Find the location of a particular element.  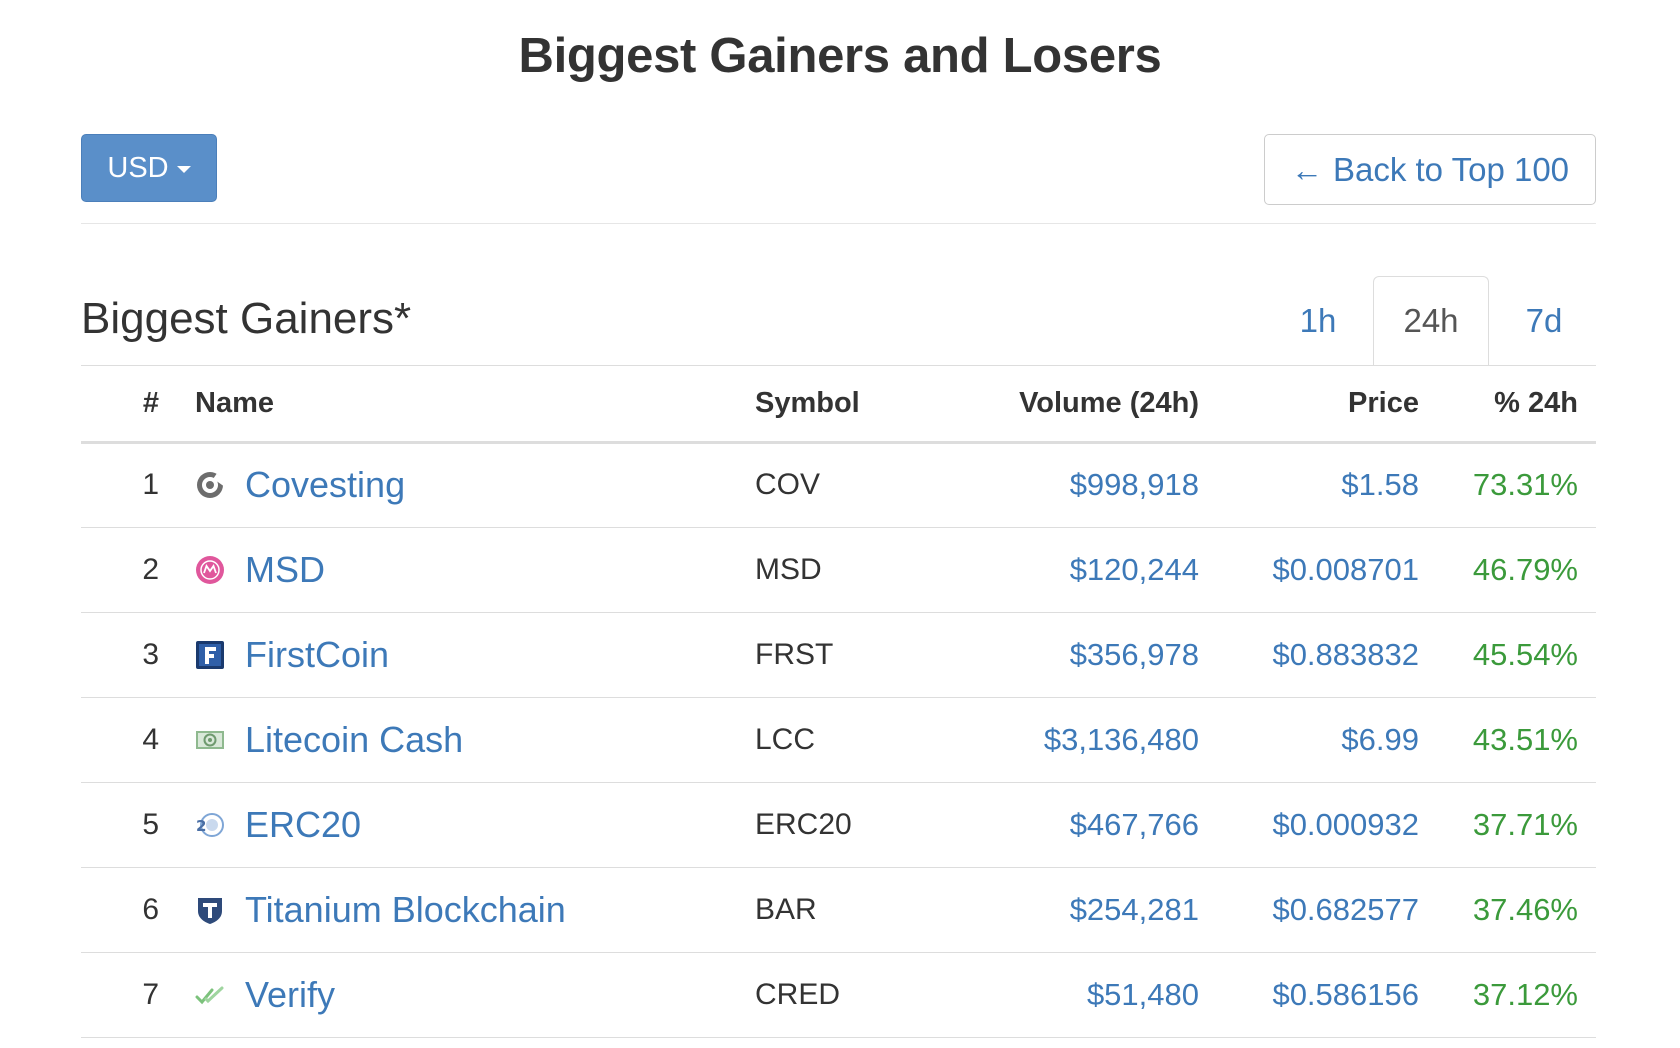

row-symbol: FRST is located at coordinates (842, 655).